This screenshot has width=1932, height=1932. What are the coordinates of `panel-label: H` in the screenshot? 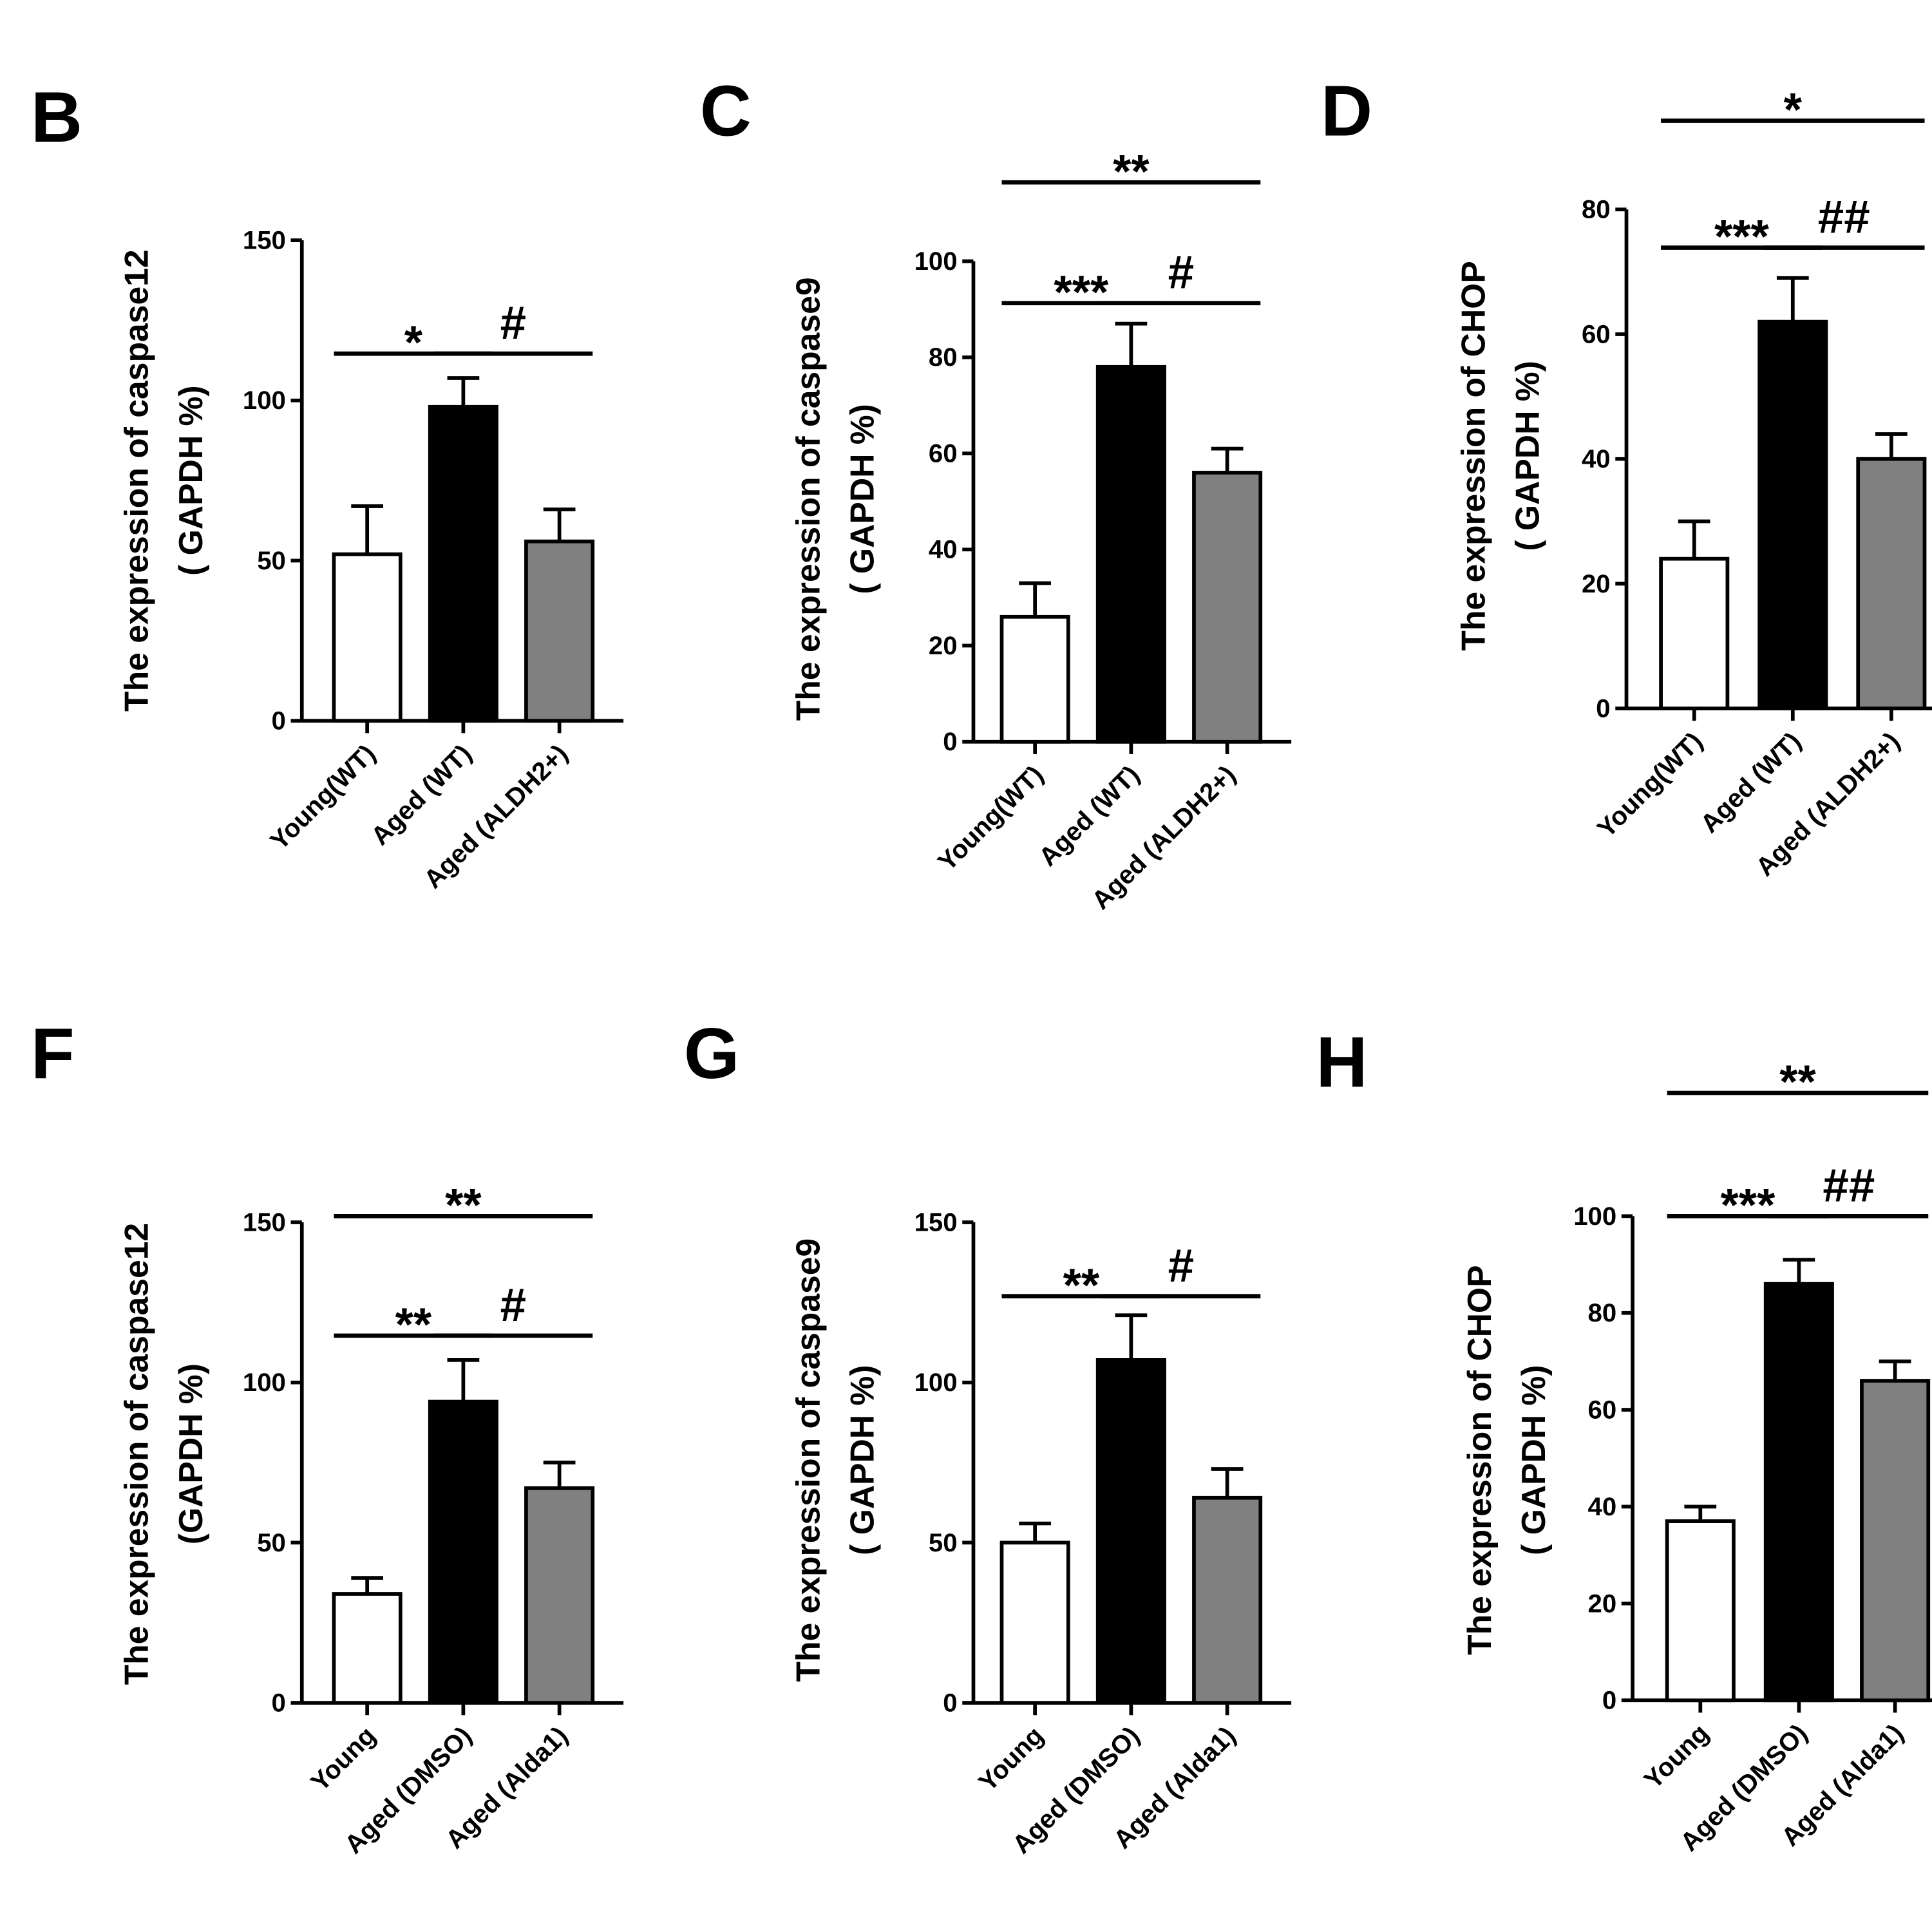 It's located at (1341, 1062).